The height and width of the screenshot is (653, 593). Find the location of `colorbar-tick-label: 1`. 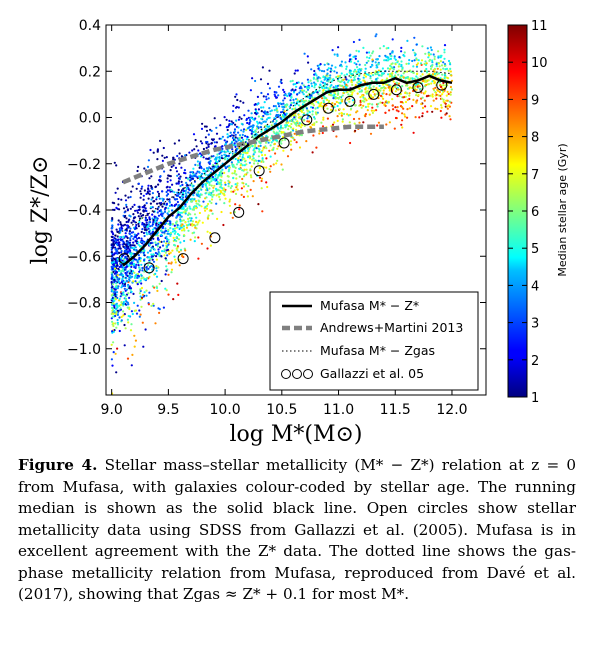

colorbar-tick-label: 1 is located at coordinates (535, 398).